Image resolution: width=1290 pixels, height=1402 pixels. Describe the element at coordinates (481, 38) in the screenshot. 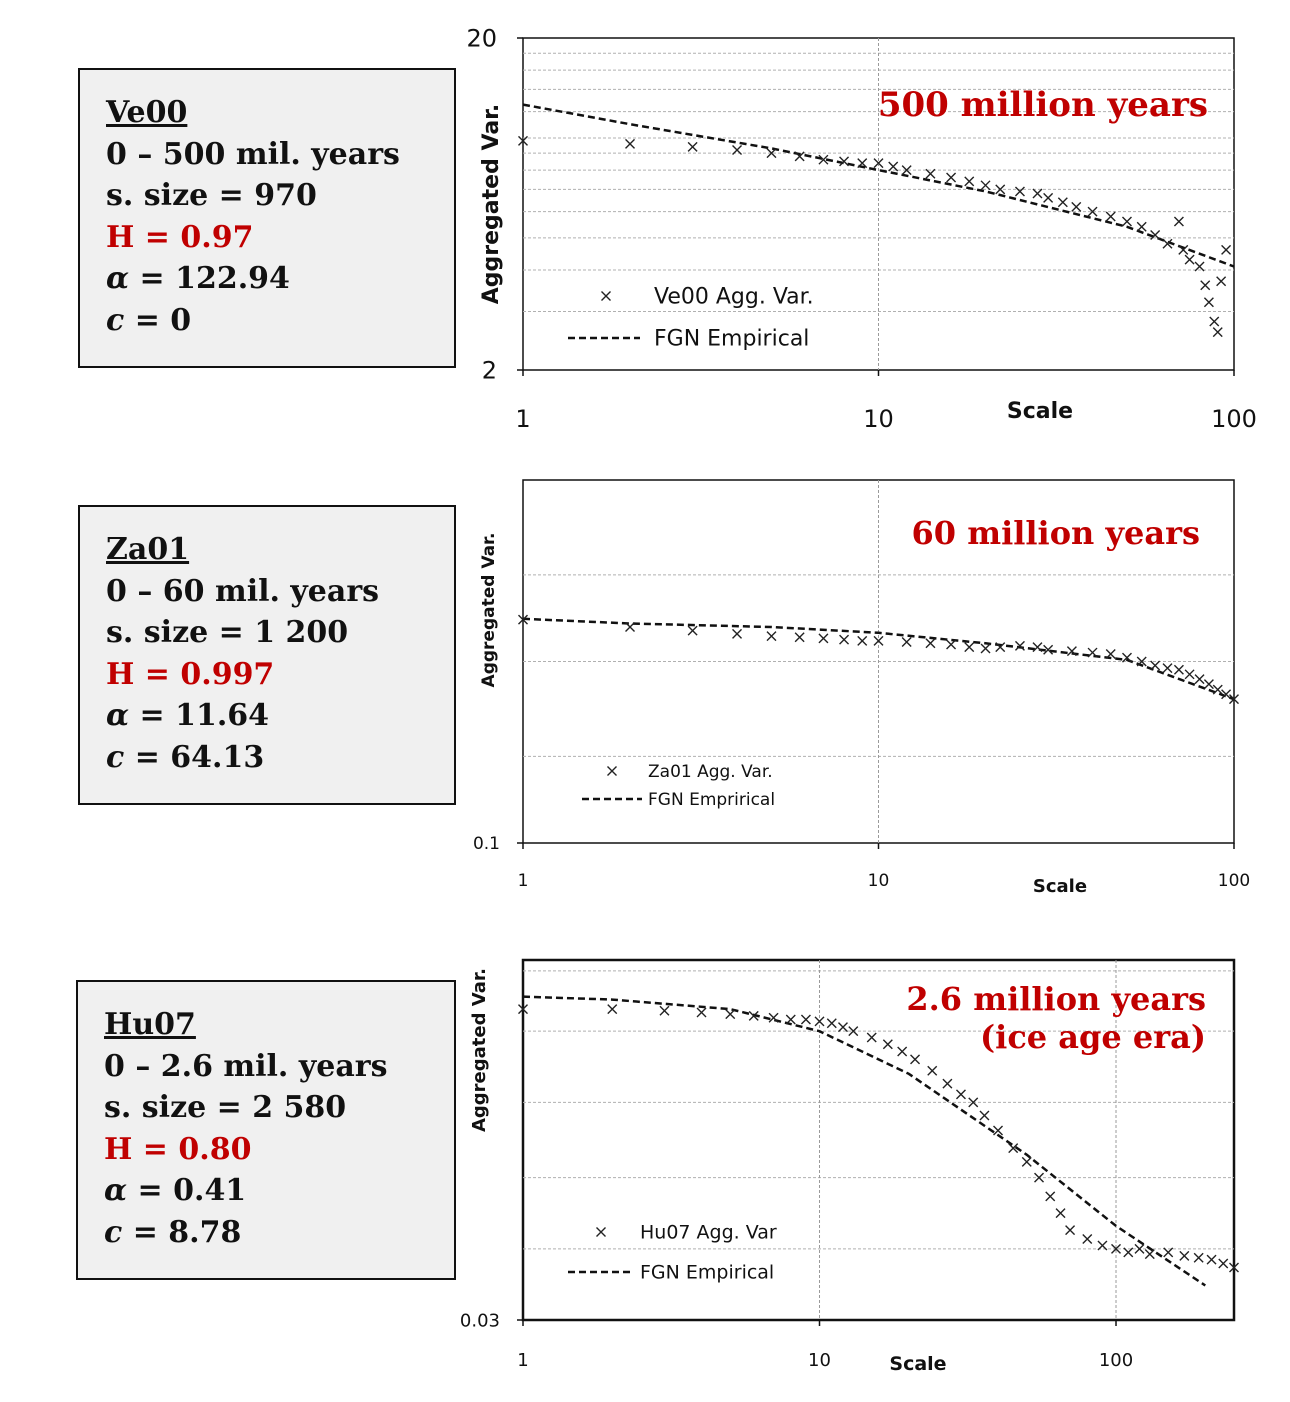

I see `y-tick-label: 20` at that location.